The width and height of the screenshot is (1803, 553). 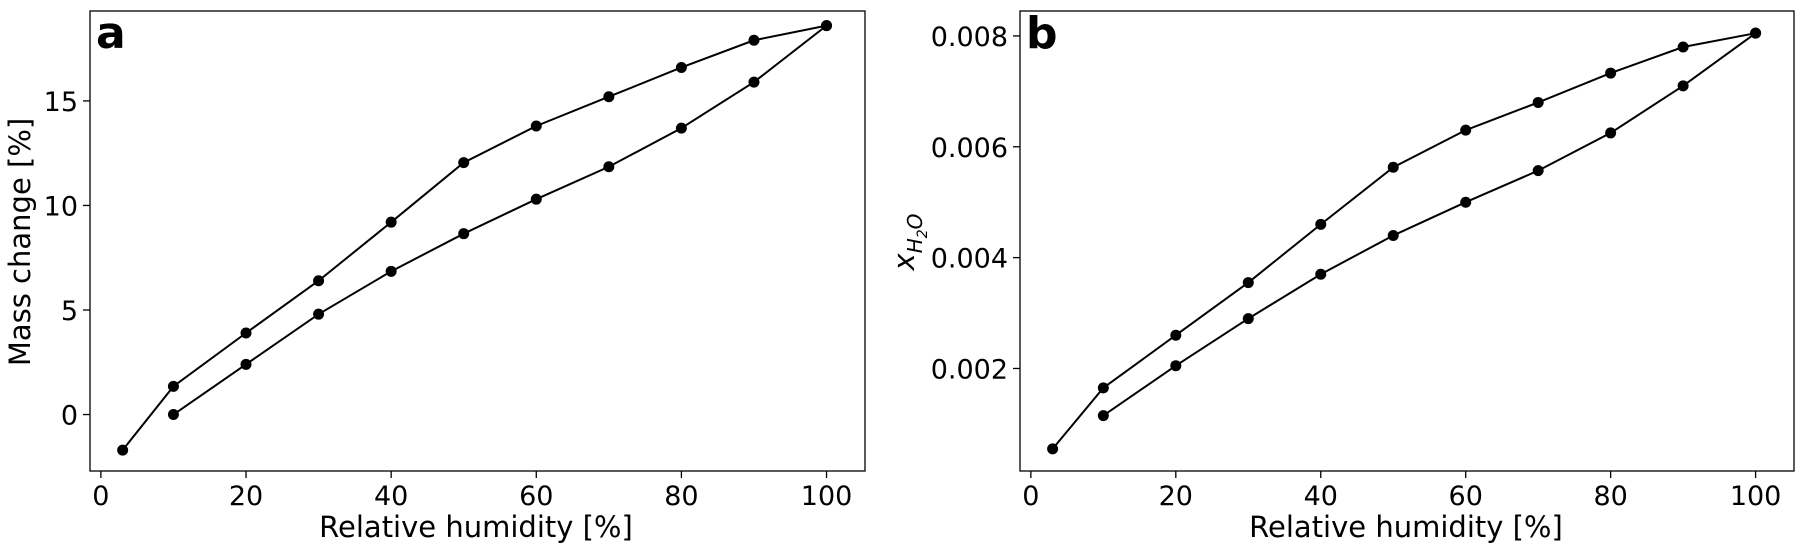 What do you see at coordinates (923, 233) in the screenshot?
I see `y-axis-label-b-subsub: 2` at bounding box center [923, 233].